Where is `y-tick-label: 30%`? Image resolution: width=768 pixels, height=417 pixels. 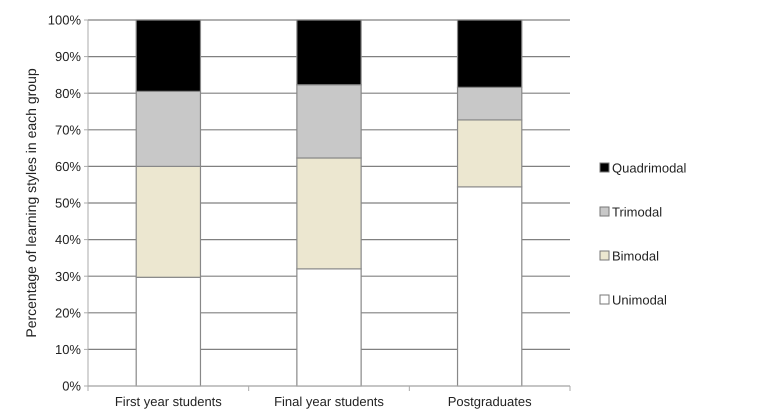 y-tick-label: 30% is located at coordinates (68, 276).